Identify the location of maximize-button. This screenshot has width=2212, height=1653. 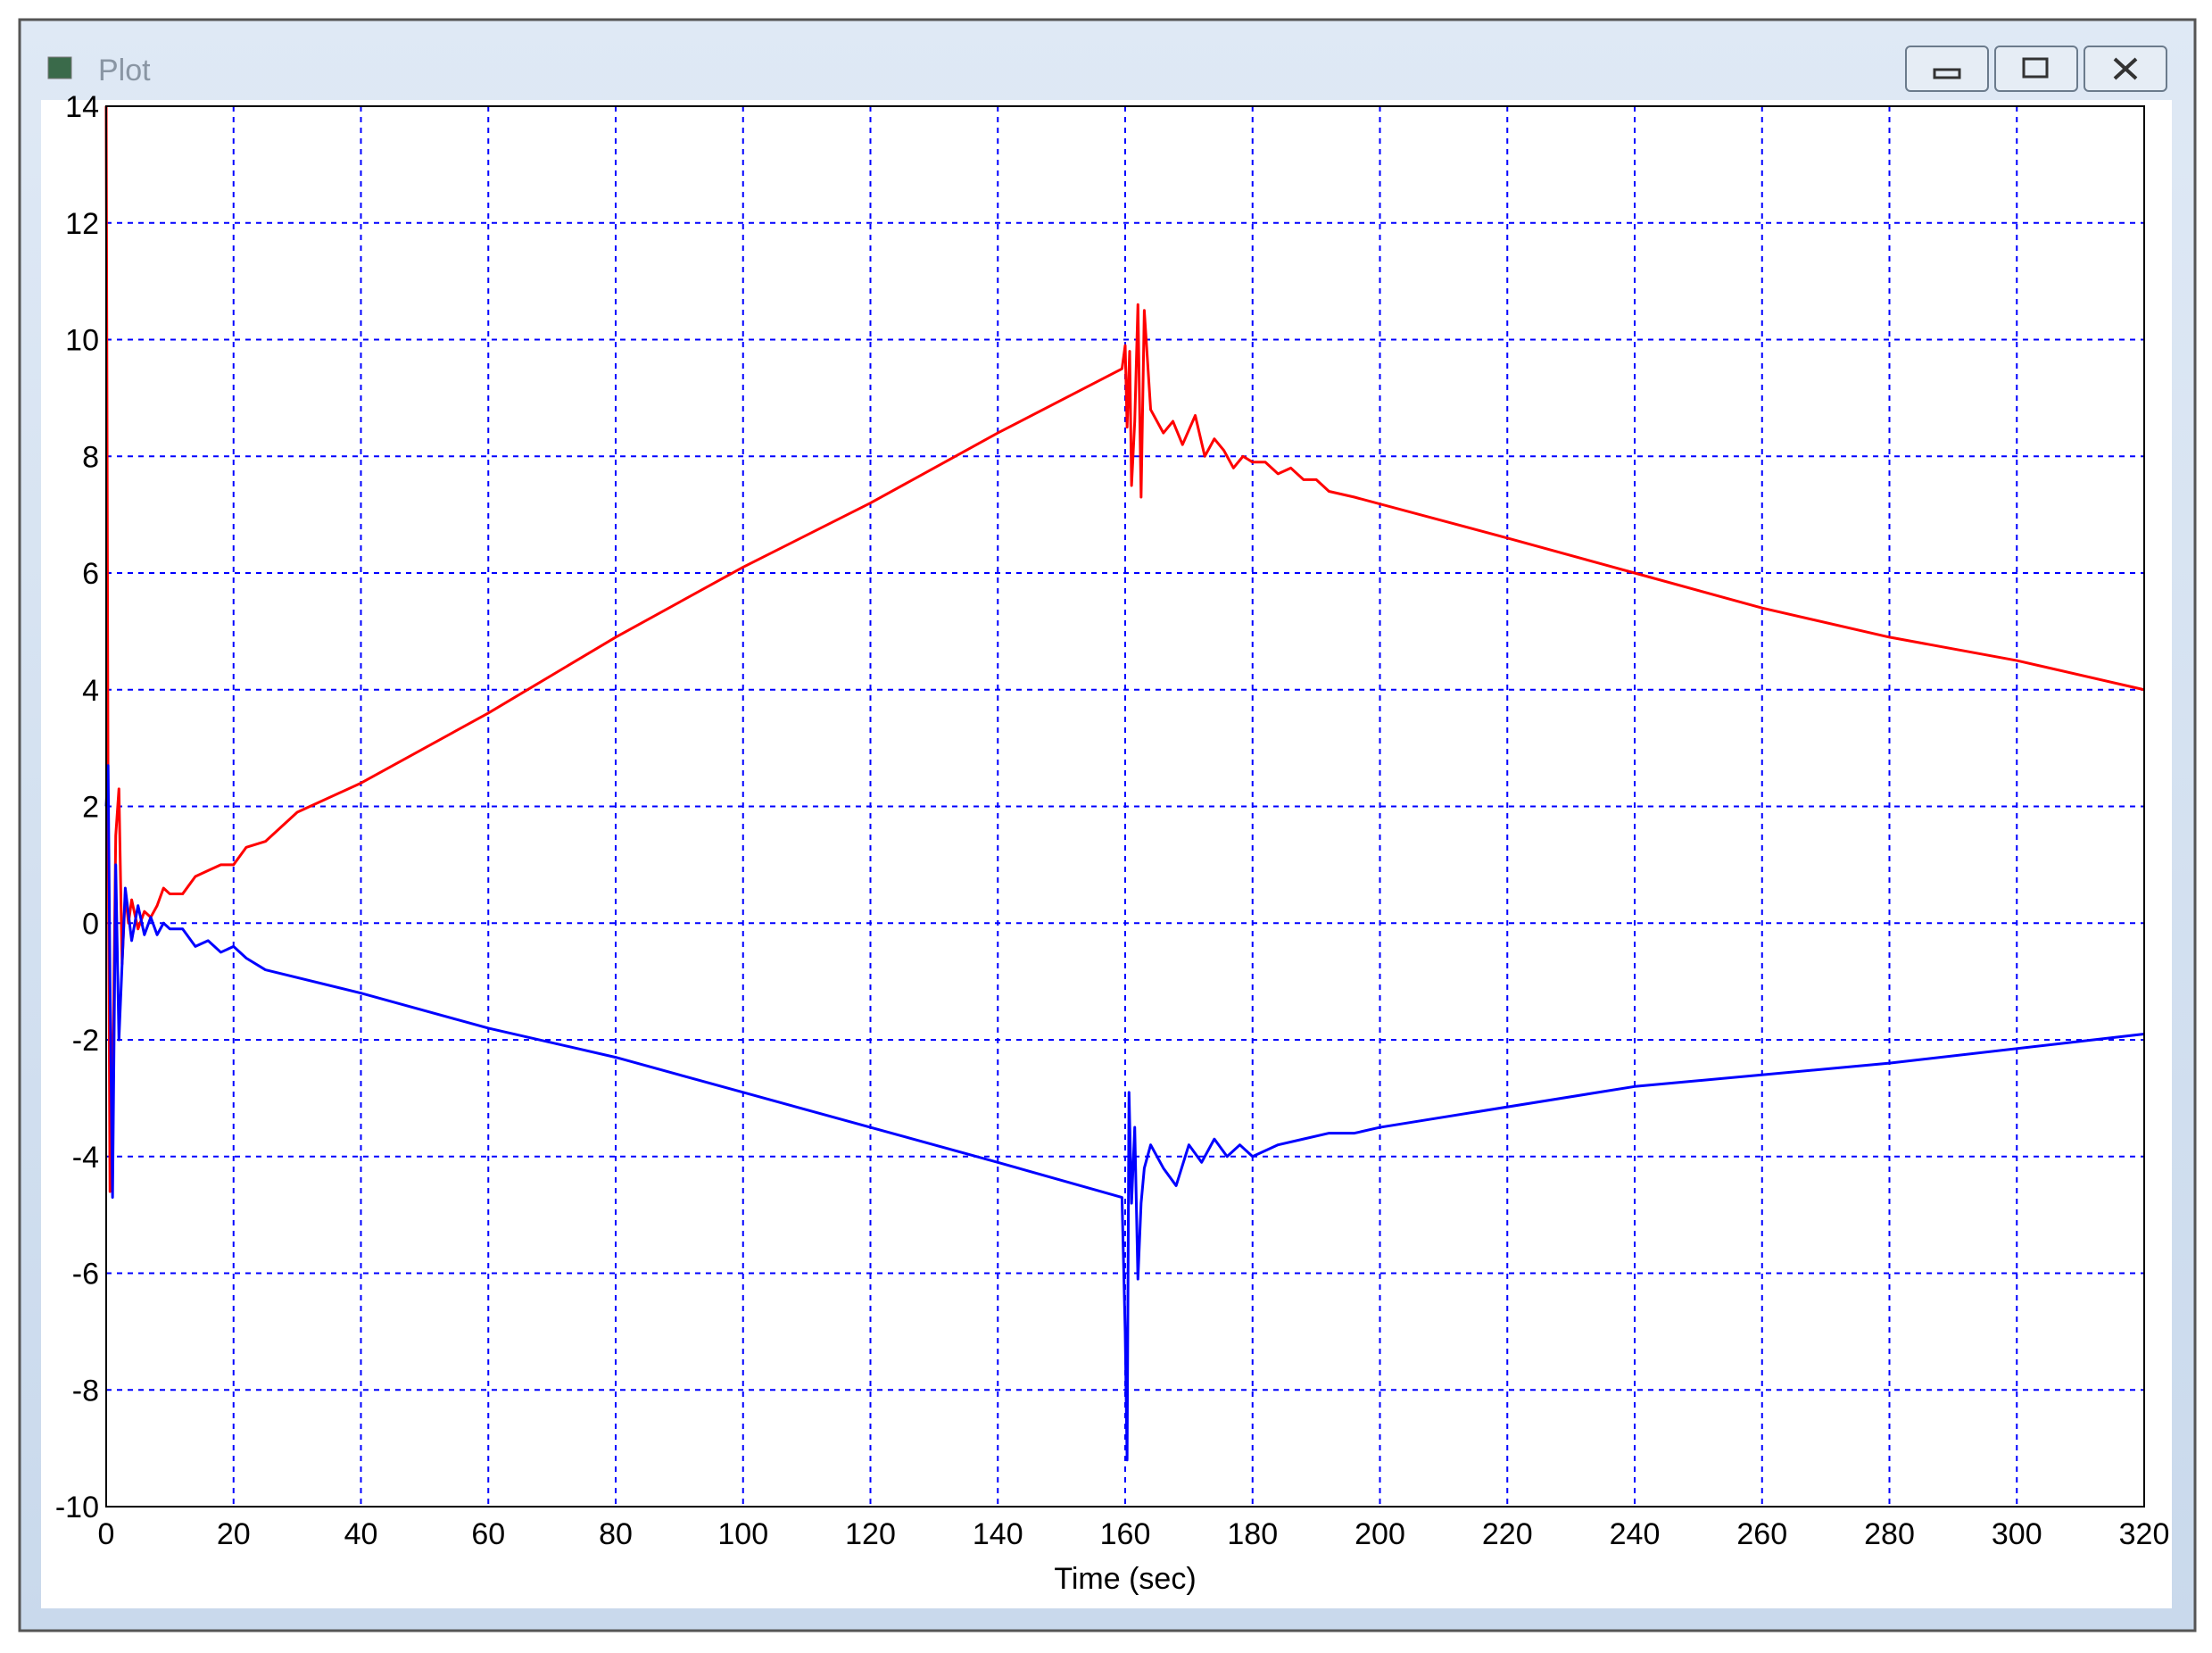
(2036, 69).